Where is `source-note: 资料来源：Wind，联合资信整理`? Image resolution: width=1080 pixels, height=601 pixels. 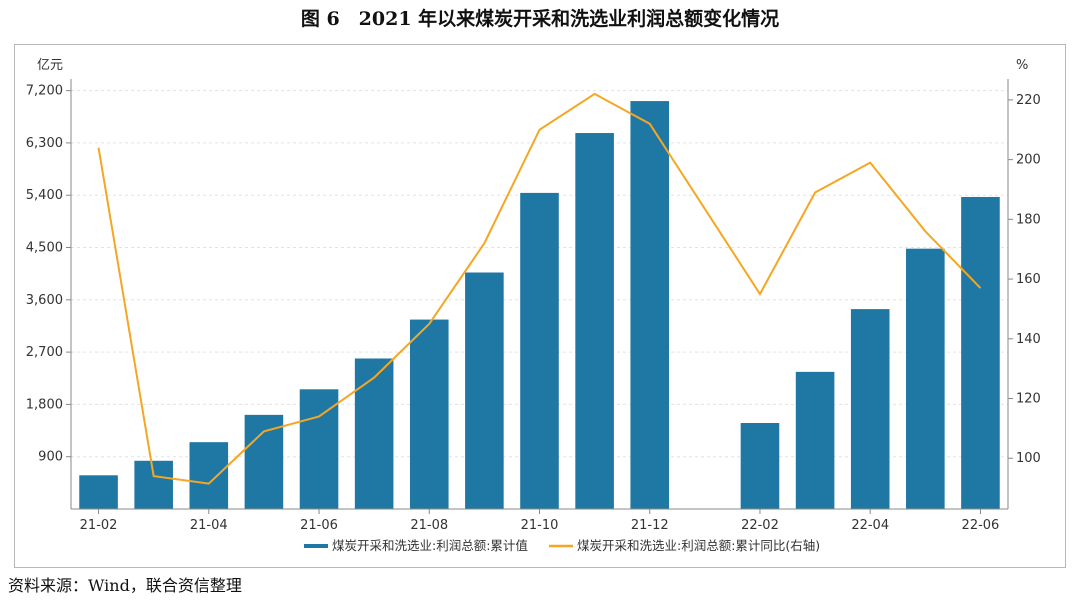
source-note: 资料来源：Wind，联合资信整理 is located at coordinates (125, 585).